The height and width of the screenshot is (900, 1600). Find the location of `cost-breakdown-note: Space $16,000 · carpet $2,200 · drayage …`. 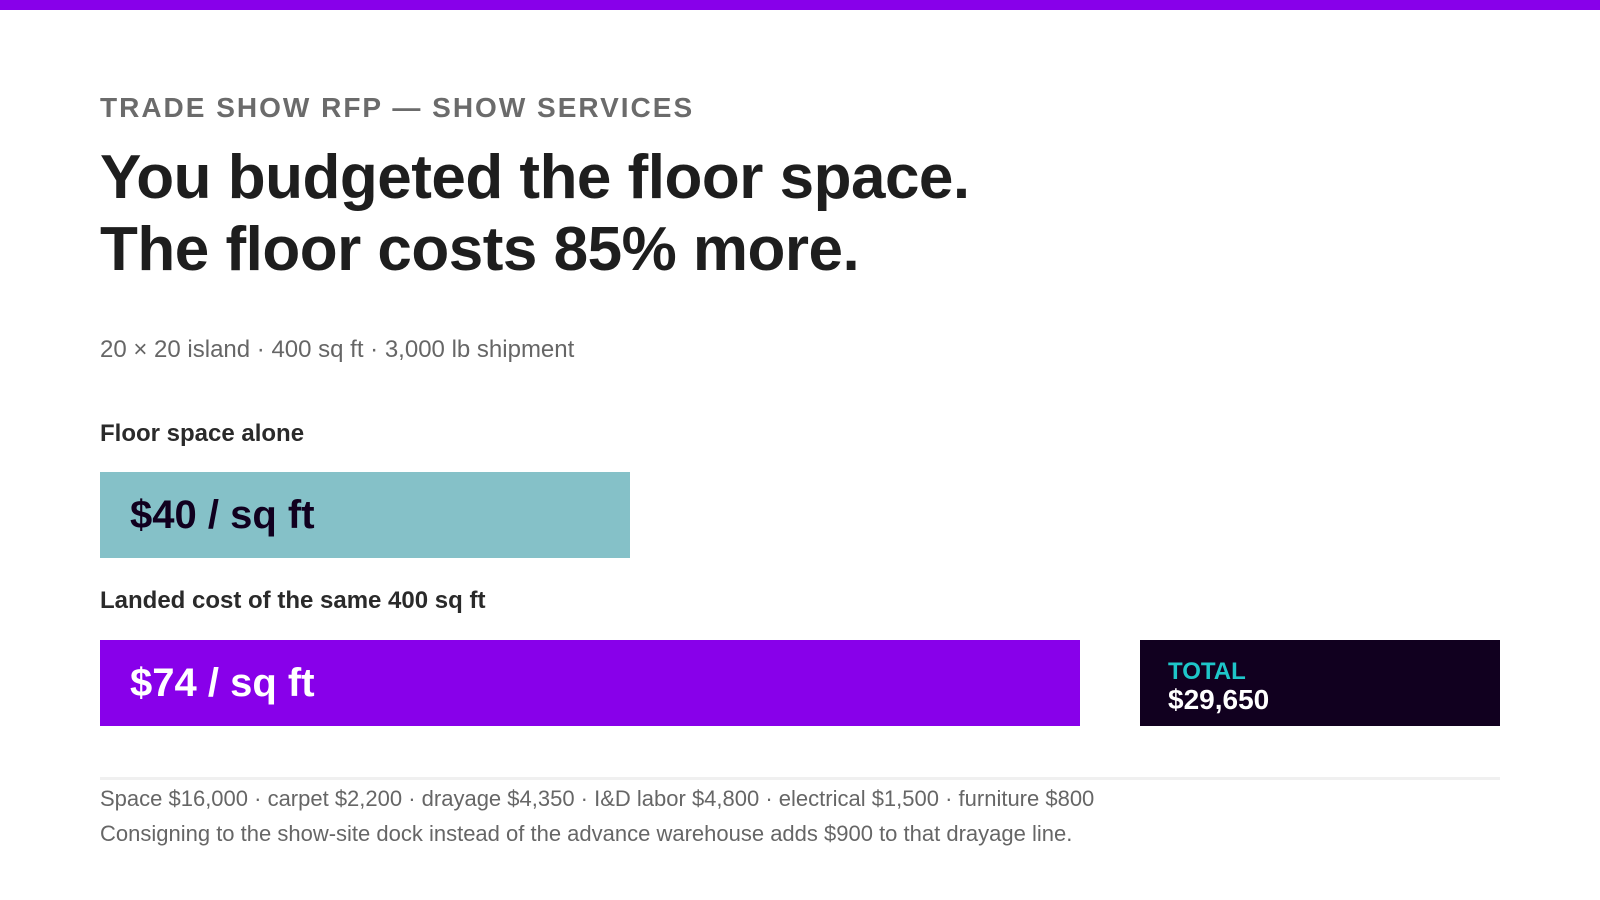

cost-breakdown-note: Space $16,000 · carpet $2,200 · drayage … is located at coordinates (597, 798).